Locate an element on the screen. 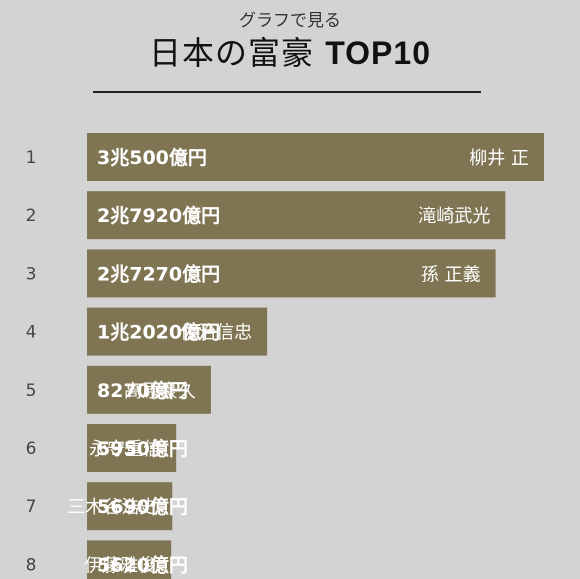  person-name-label: 伊藤雅俊 is located at coordinates (120, 565).